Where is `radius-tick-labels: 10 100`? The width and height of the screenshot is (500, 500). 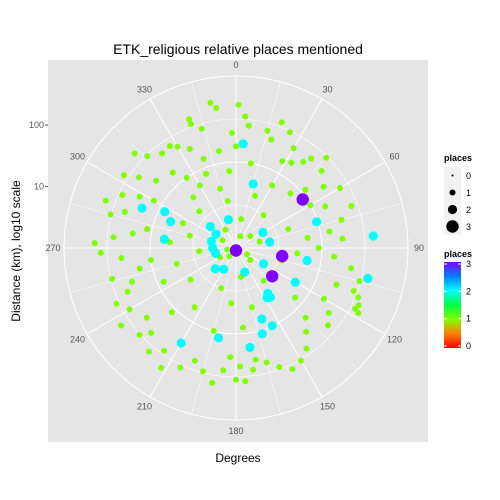
radius-tick-labels: 10 100 is located at coordinates (38, 156).